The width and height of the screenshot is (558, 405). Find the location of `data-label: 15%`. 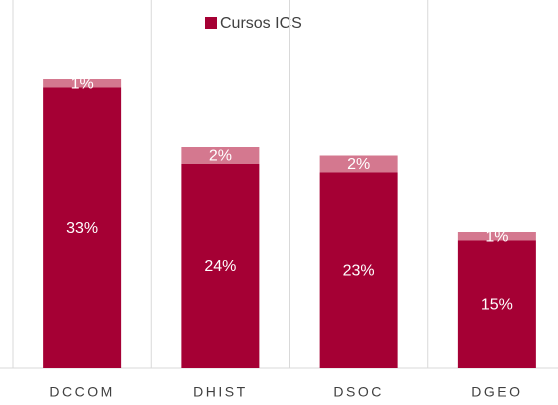

data-label: 15% is located at coordinates (497, 304).